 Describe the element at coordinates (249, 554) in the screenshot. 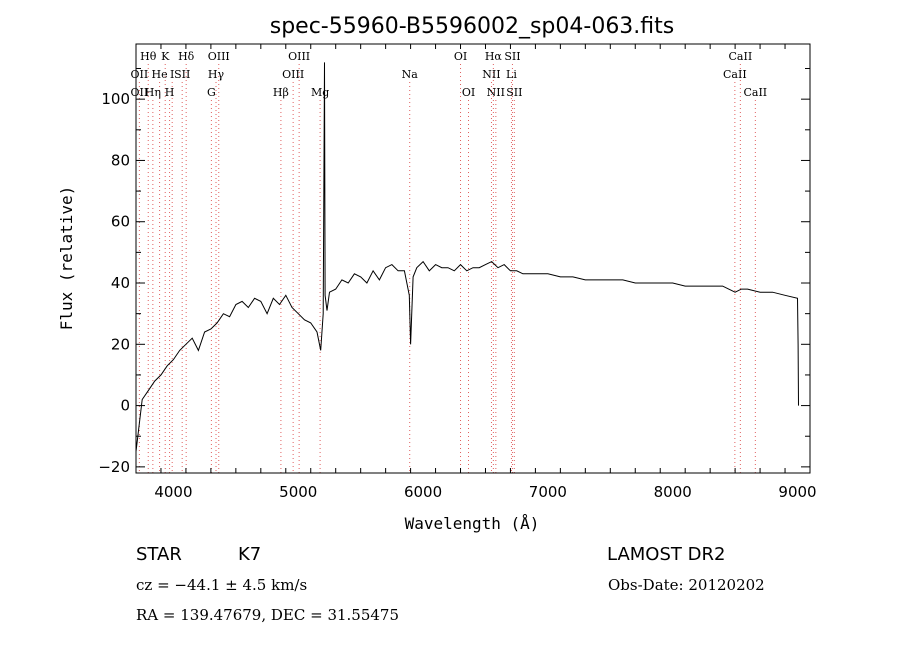

I see `object-subclass: K7` at that location.